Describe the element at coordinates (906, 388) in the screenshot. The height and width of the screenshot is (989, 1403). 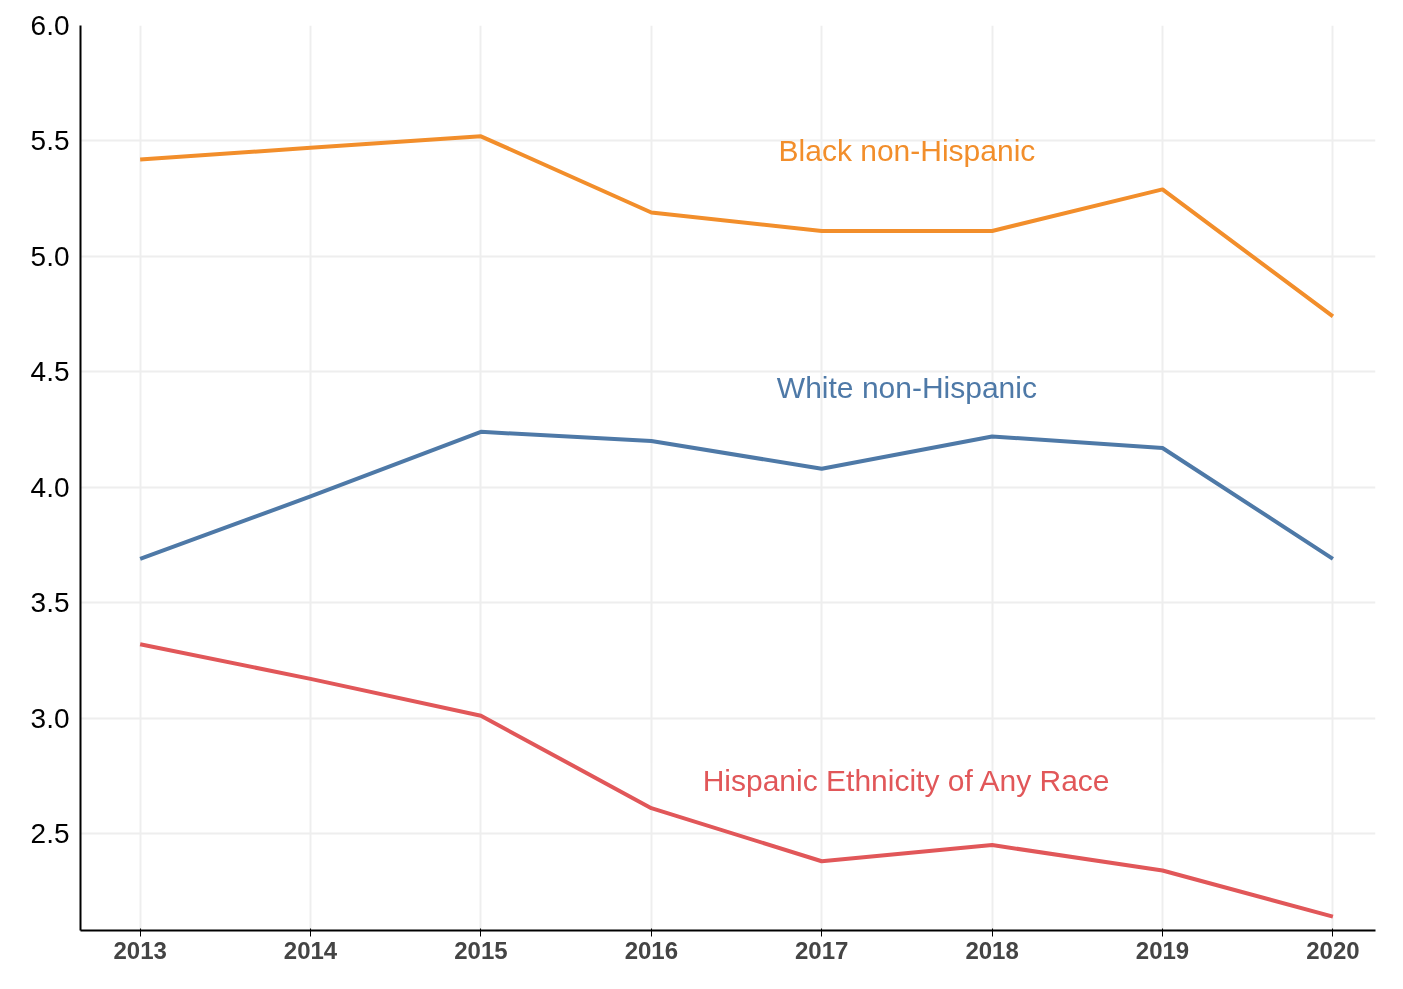
I see `series-label: White non-Hispanic` at that location.